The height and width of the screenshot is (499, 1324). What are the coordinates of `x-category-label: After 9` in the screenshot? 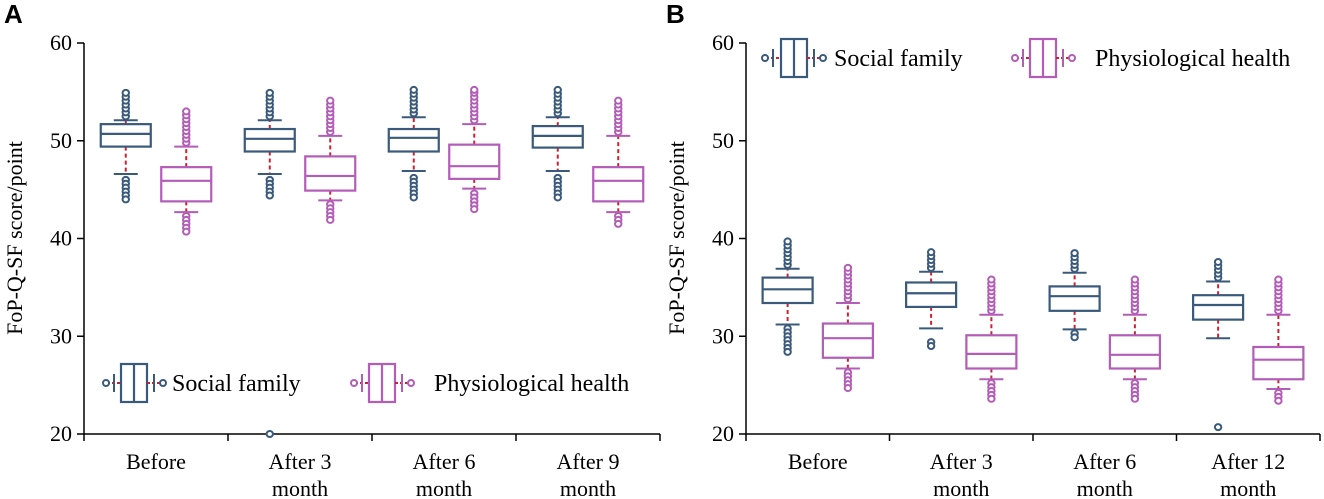 It's located at (588, 461).